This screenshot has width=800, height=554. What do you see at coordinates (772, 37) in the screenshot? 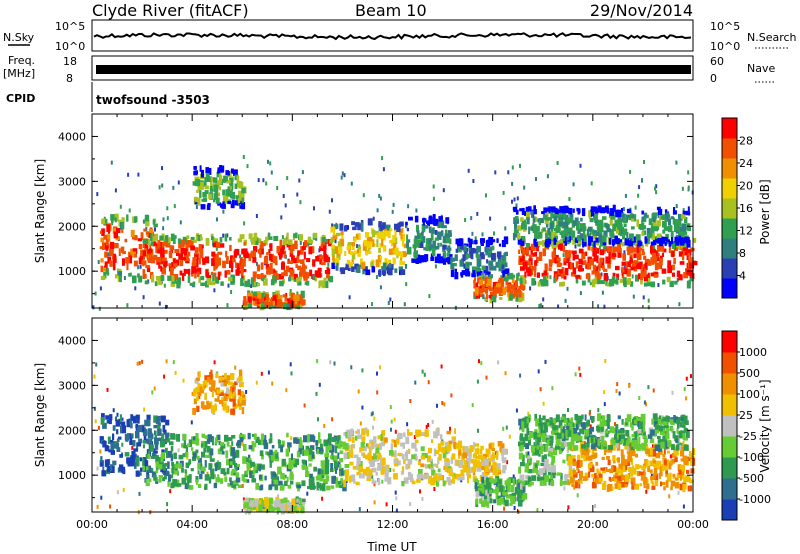
I see `nsearch-label: N.Search` at bounding box center [772, 37].